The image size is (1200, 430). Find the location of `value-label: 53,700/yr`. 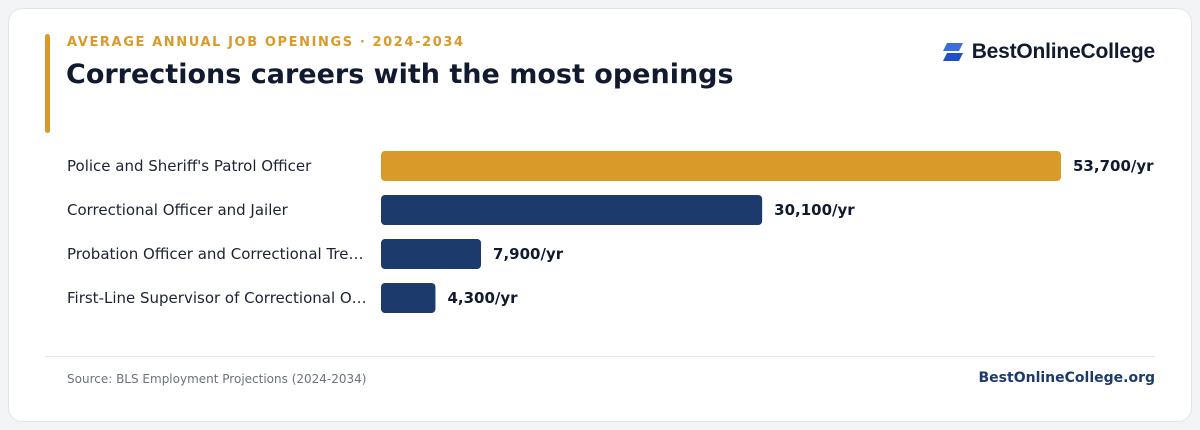

value-label: 53,700/yr is located at coordinates (1113, 166).